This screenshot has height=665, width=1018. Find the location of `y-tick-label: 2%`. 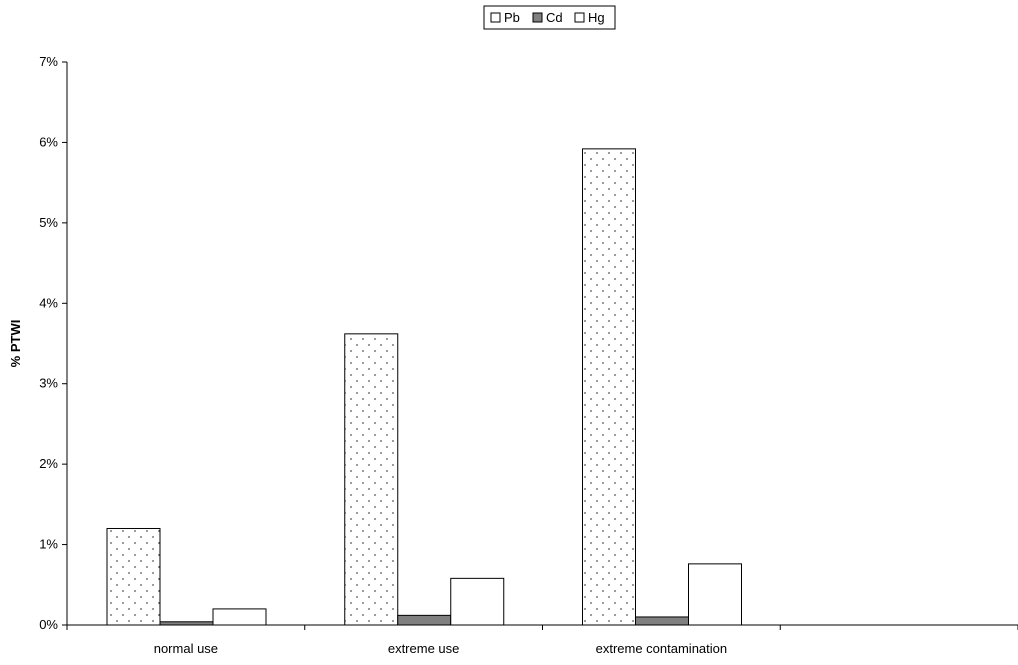

y-tick-label: 2% is located at coordinates (48, 463).